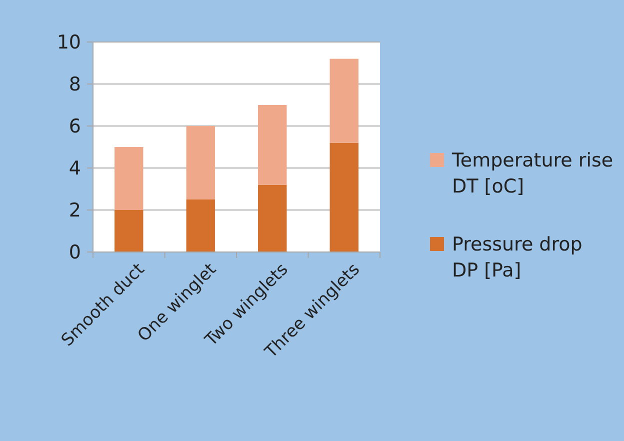 This screenshot has height=441, width=624. I want to click on y-tick-label: 0, so click(74, 253).